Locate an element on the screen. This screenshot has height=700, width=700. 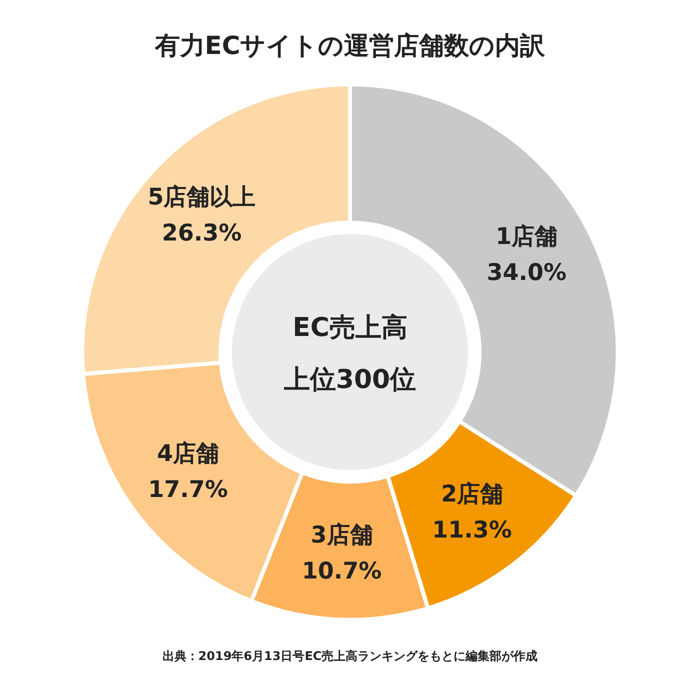
data-label: 26.3% is located at coordinates (202, 233).